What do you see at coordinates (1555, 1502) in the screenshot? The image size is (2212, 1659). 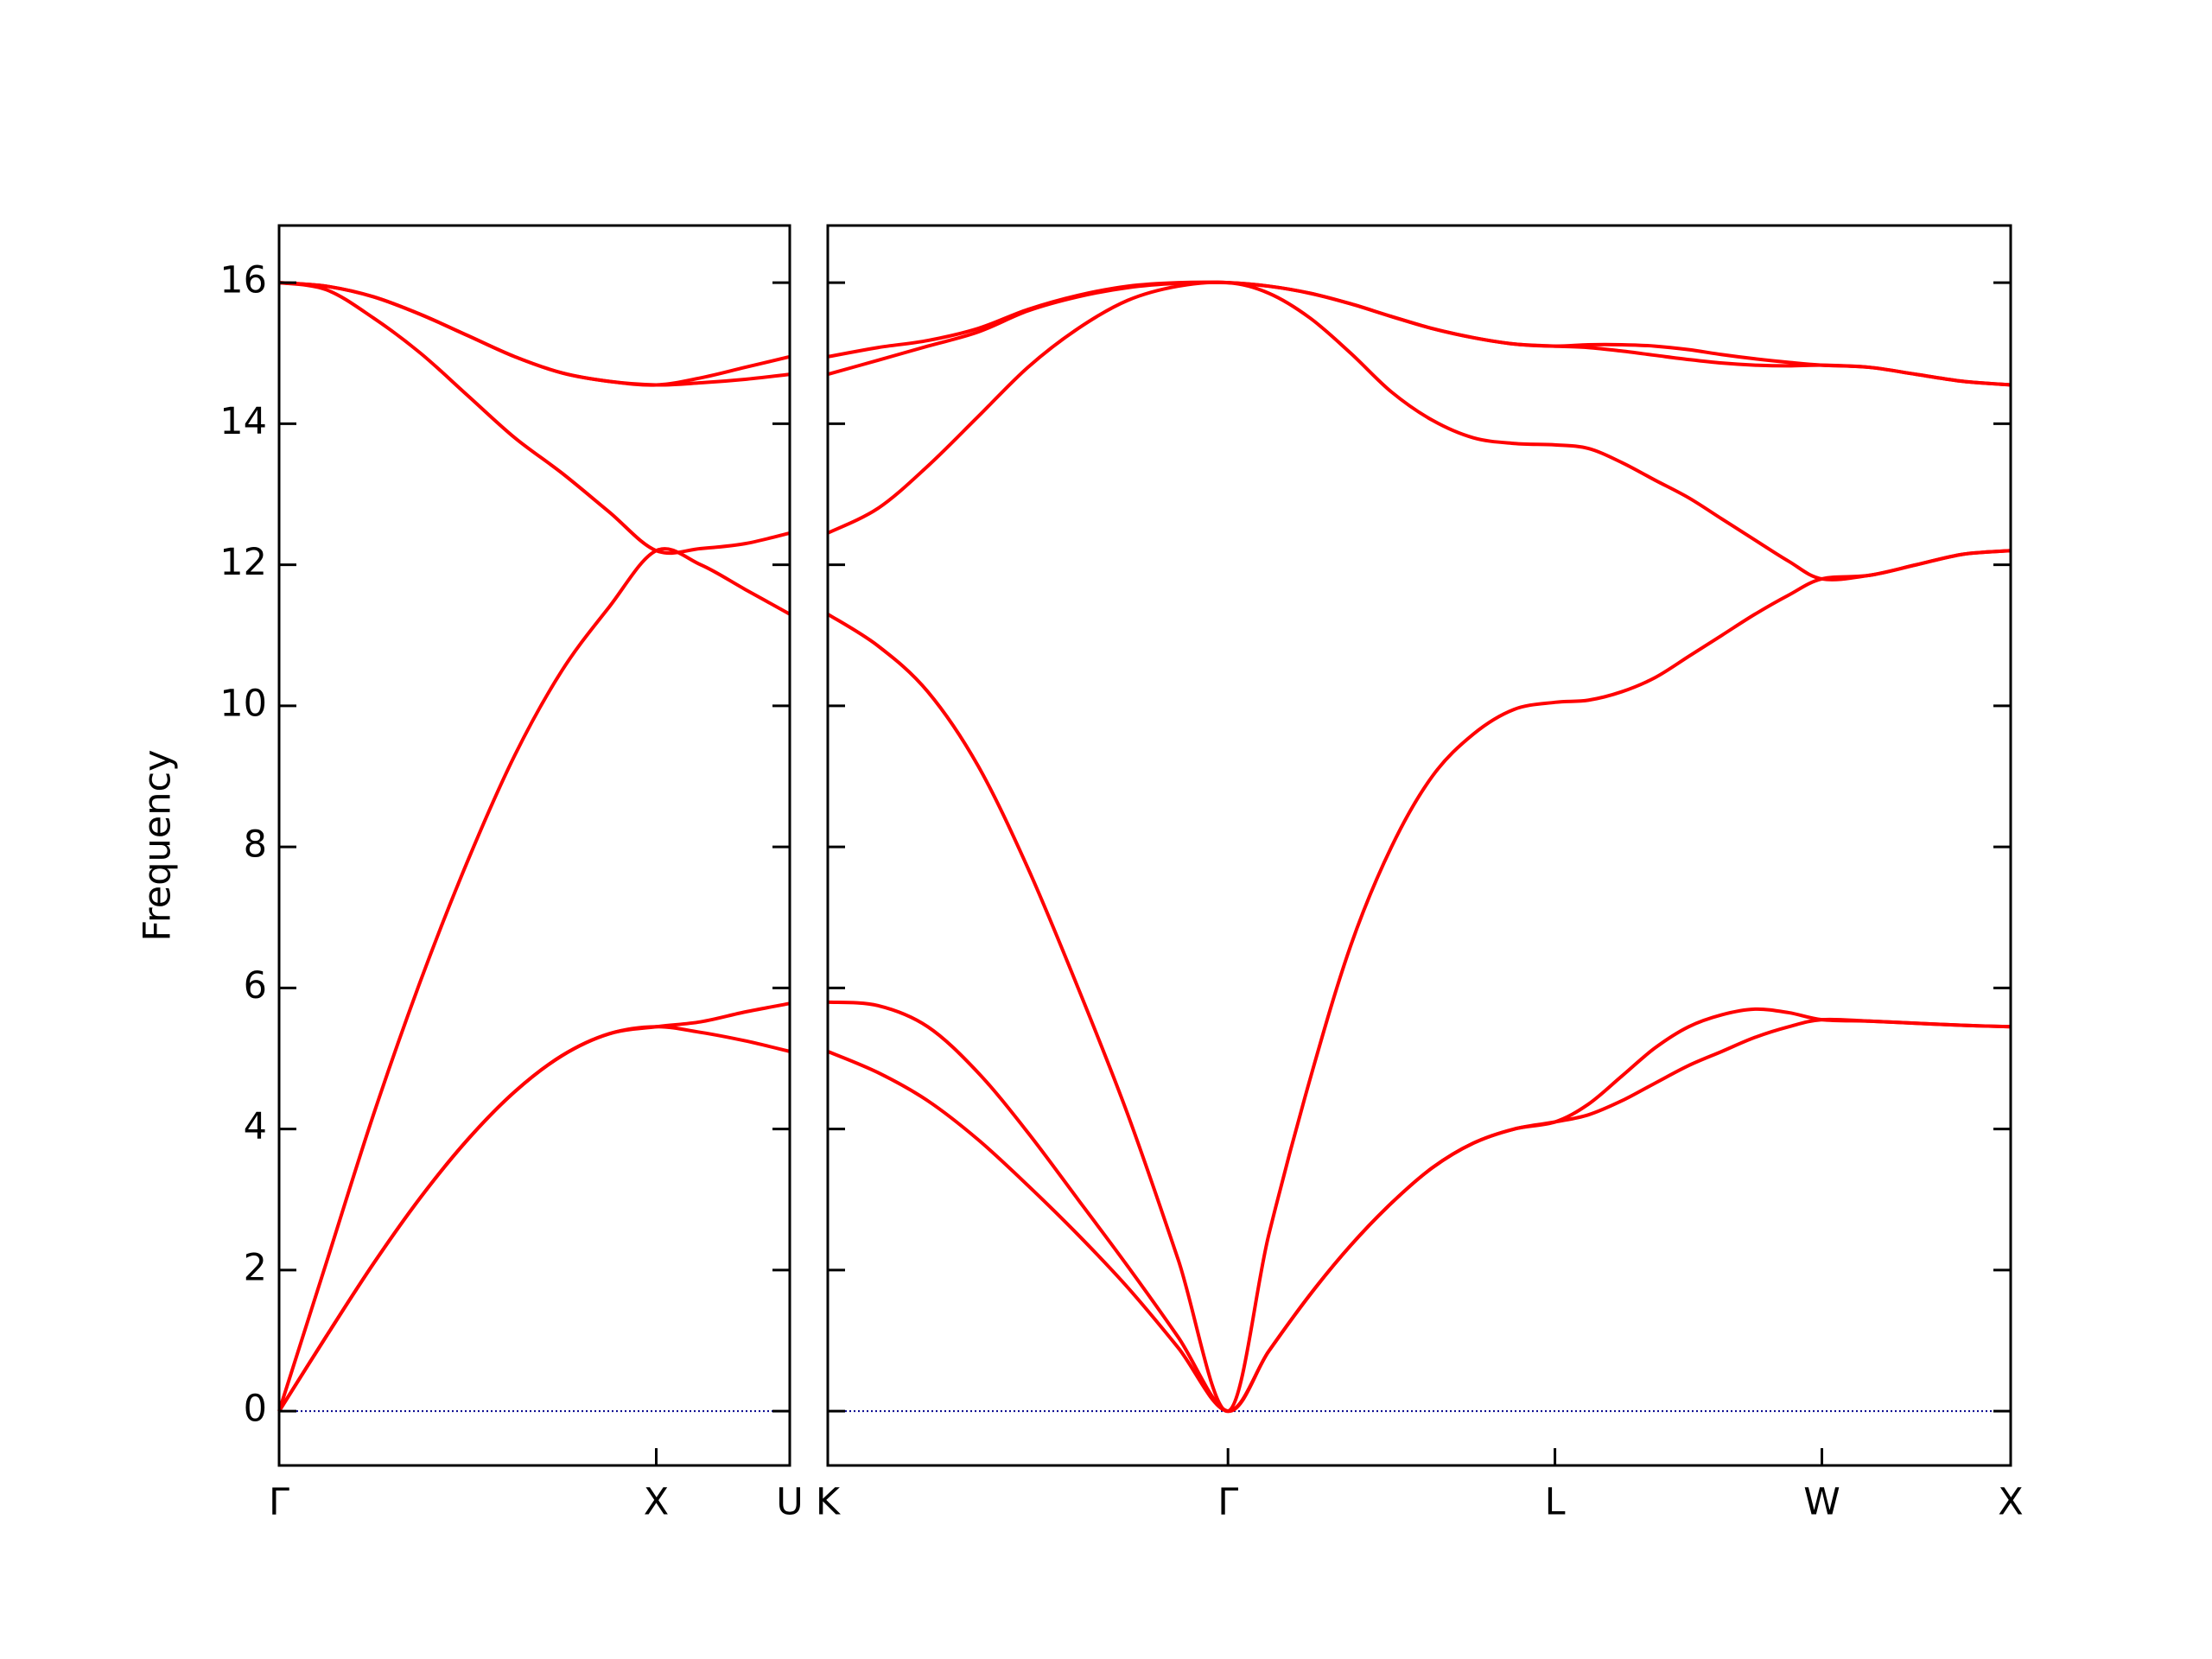 I see `x-tick-label: L` at bounding box center [1555, 1502].